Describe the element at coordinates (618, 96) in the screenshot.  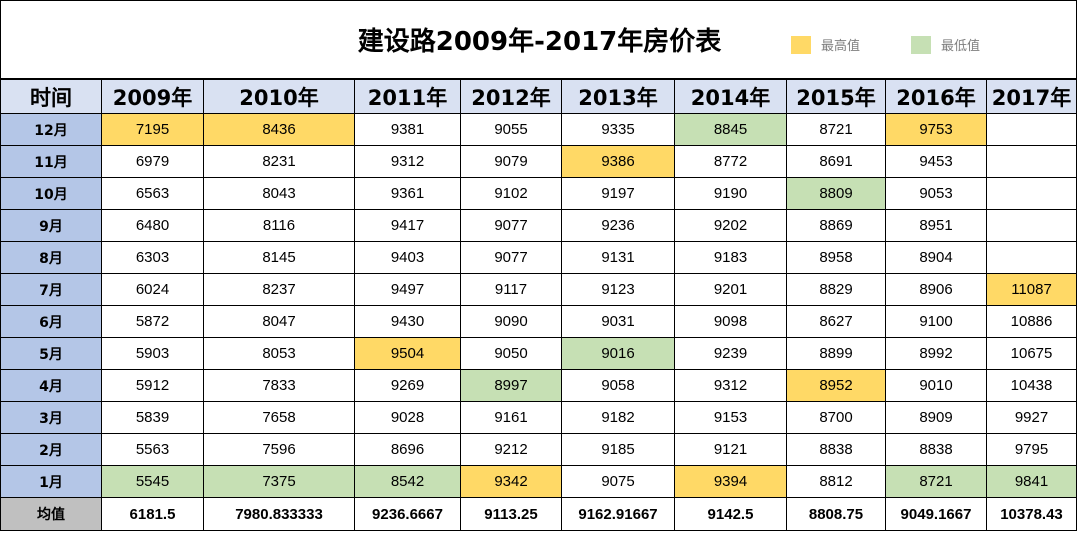
I see `header-year: 2013年` at that location.